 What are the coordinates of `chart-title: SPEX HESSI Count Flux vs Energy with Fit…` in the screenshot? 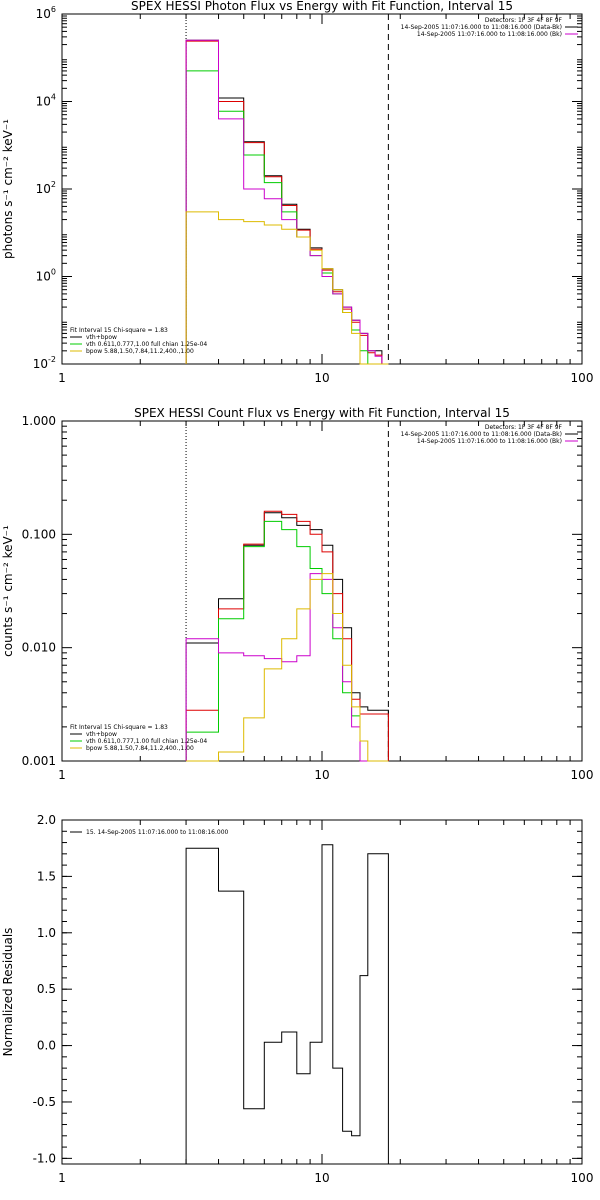 It's located at (322, 413).